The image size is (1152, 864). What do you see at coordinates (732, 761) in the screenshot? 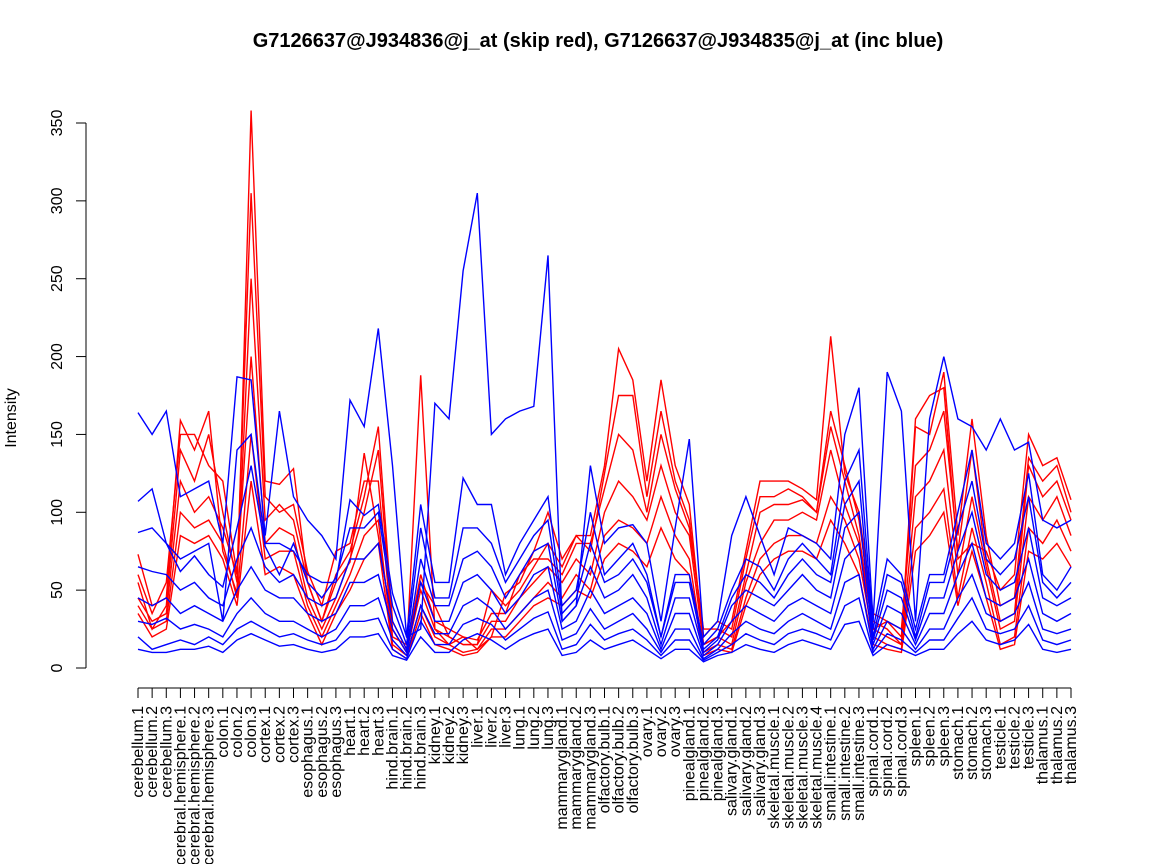
I see `x-tick-label: salivary.gland.1` at bounding box center [732, 761].